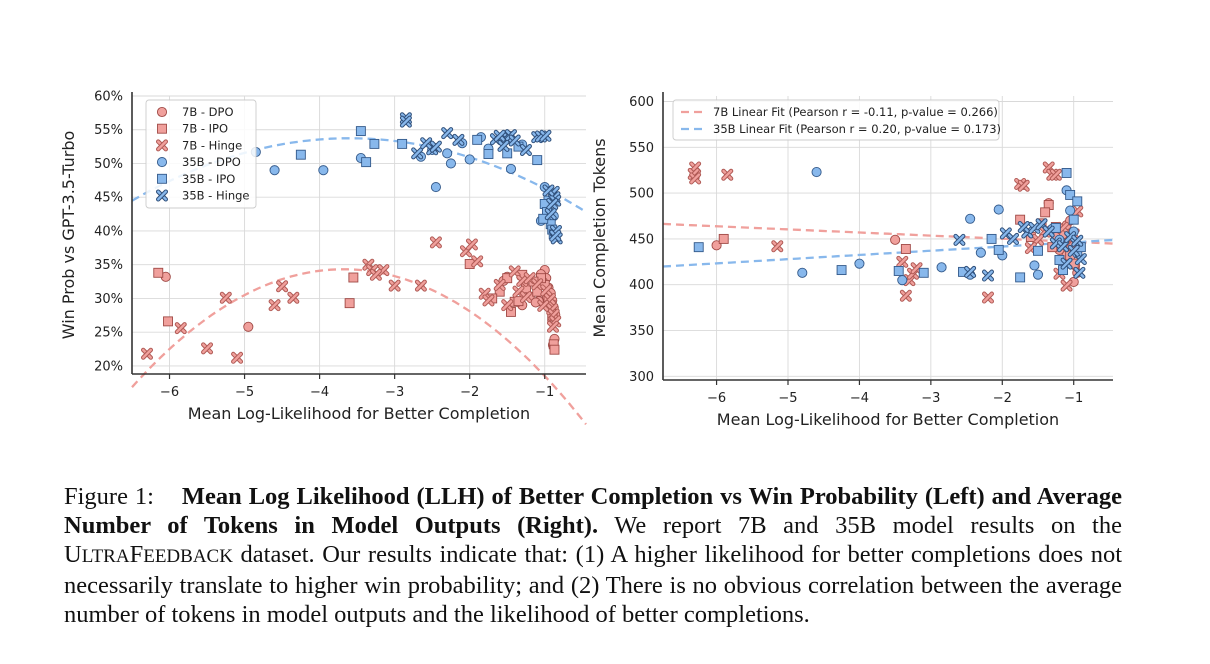 The image size is (1210, 664). Describe the element at coordinates (208, 112) in the screenshot. I see `legend-label: 7B - DPO` at that location.